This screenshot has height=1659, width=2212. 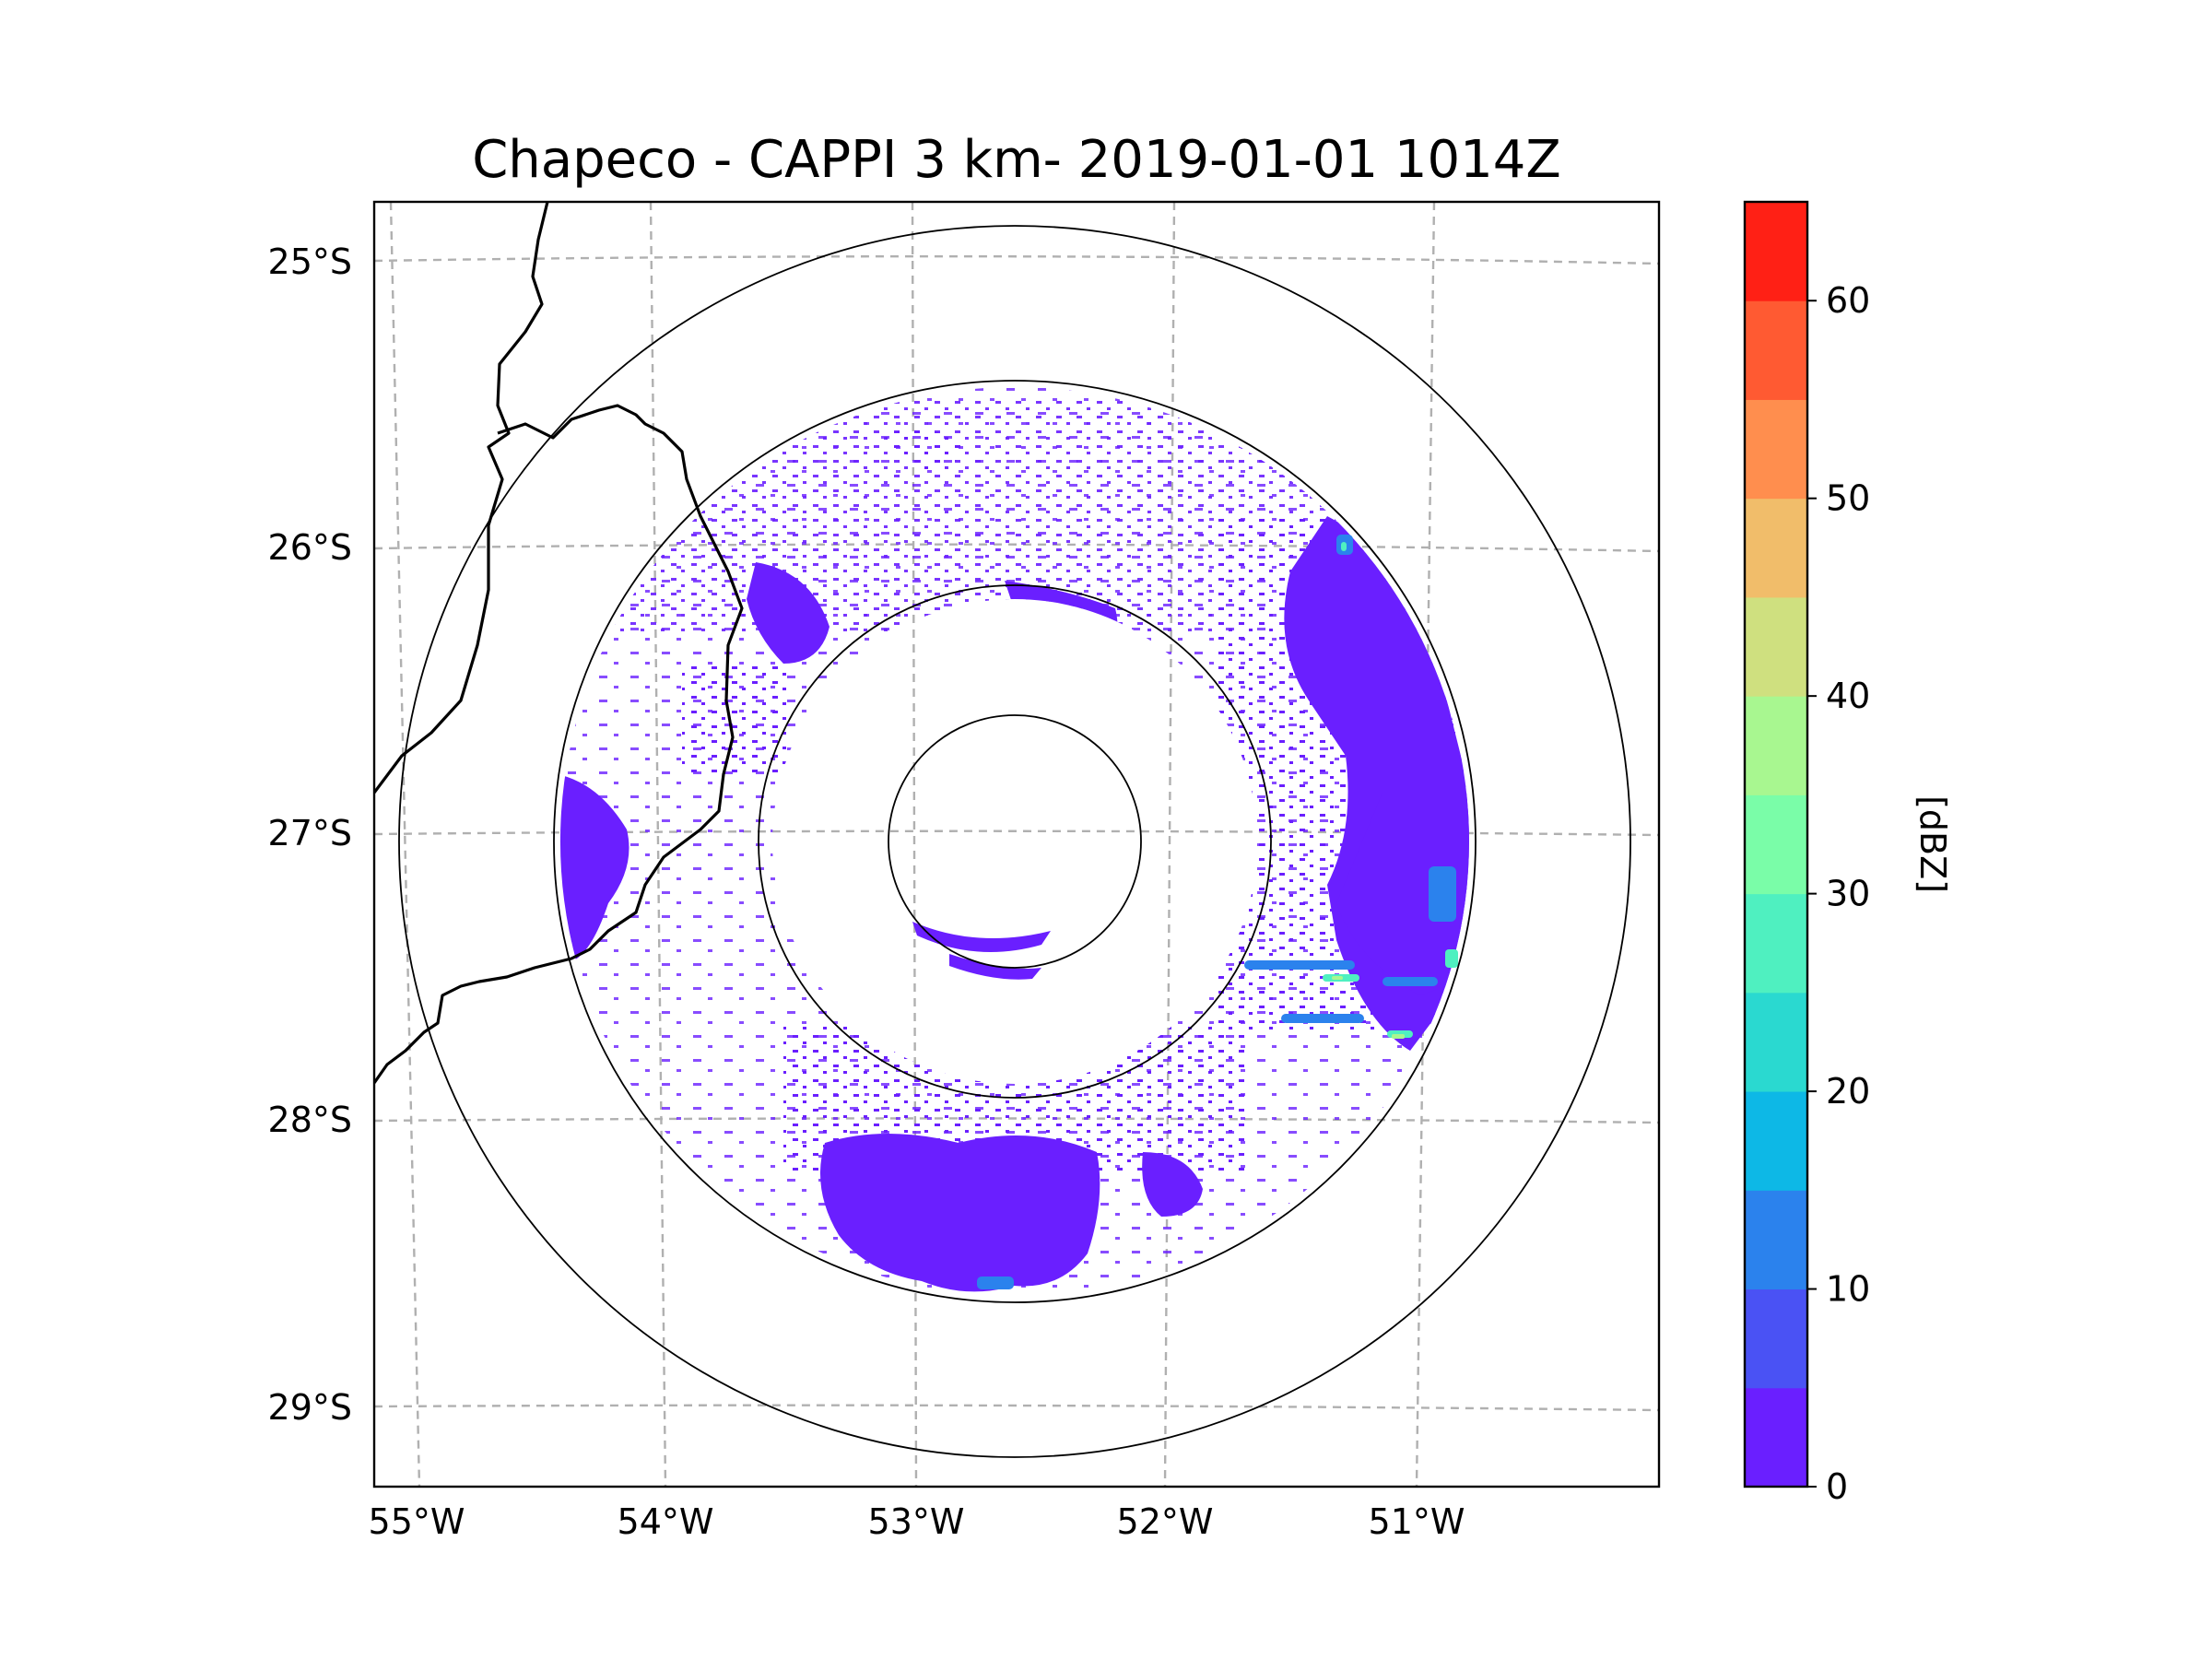 I want to click on colorbar-tick-label: 0, so click(x=1837, y=1486).